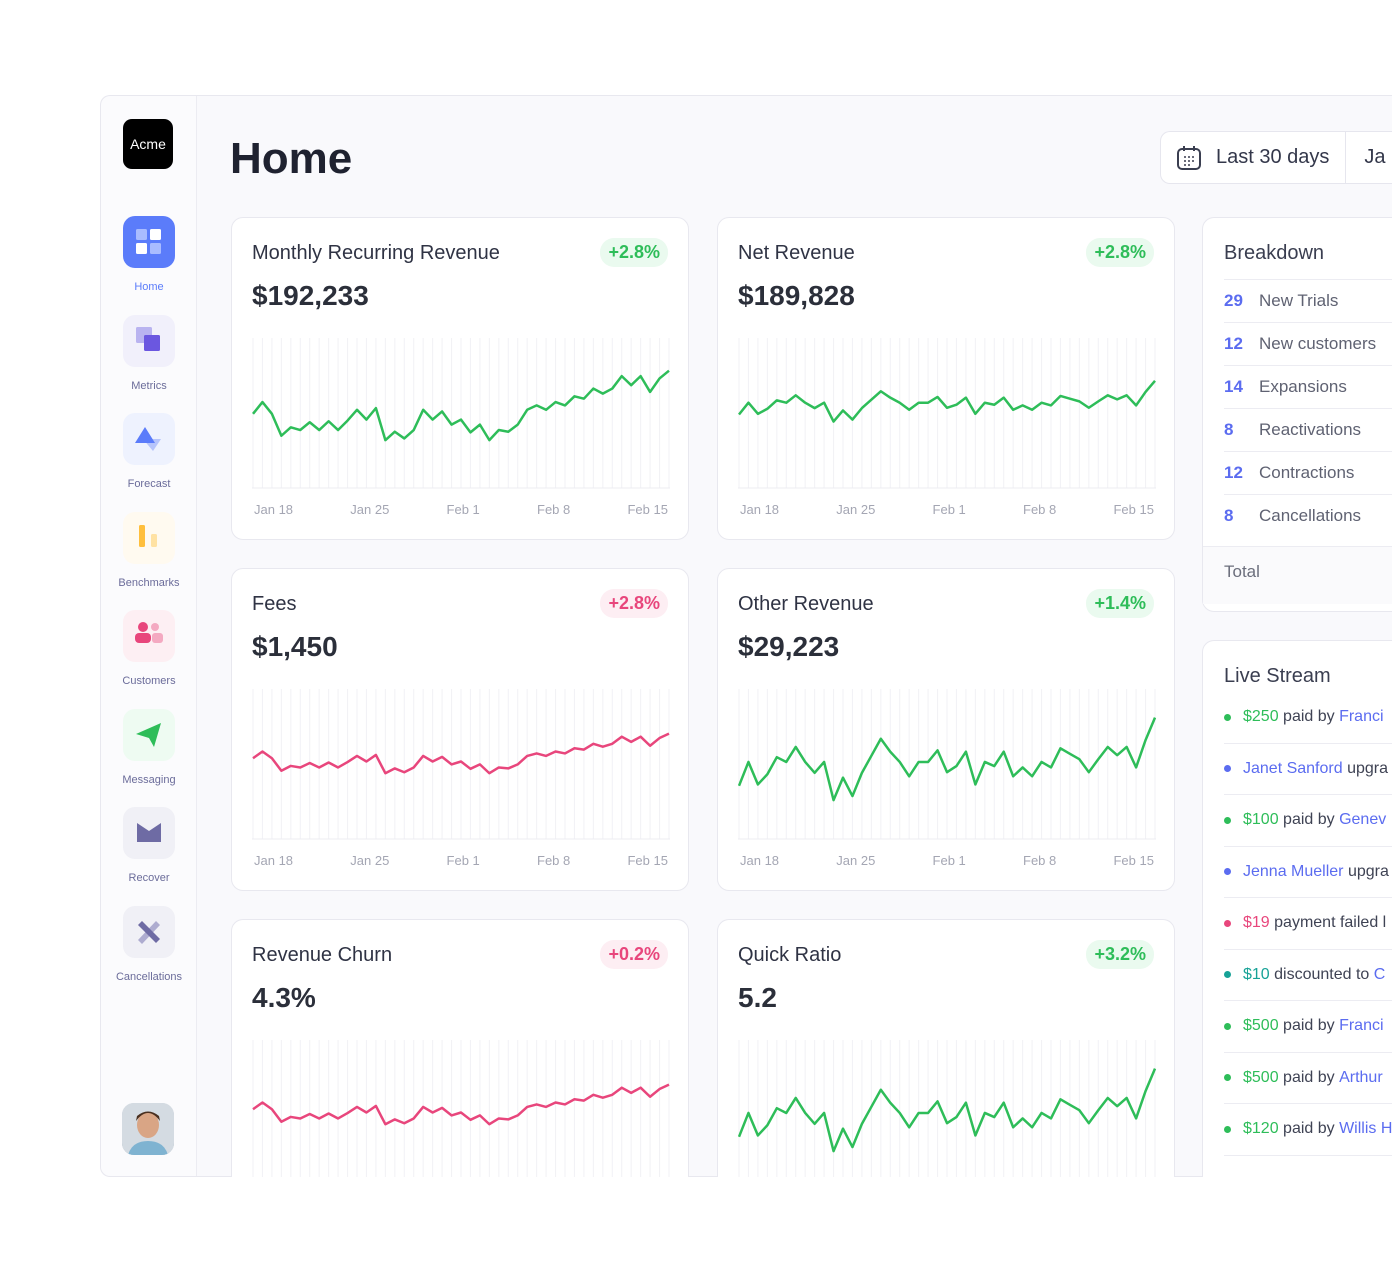 The height and width of the screenshot is (1280, 1392). I want to click on metric-title: Other Revenue, so click(806, 604).